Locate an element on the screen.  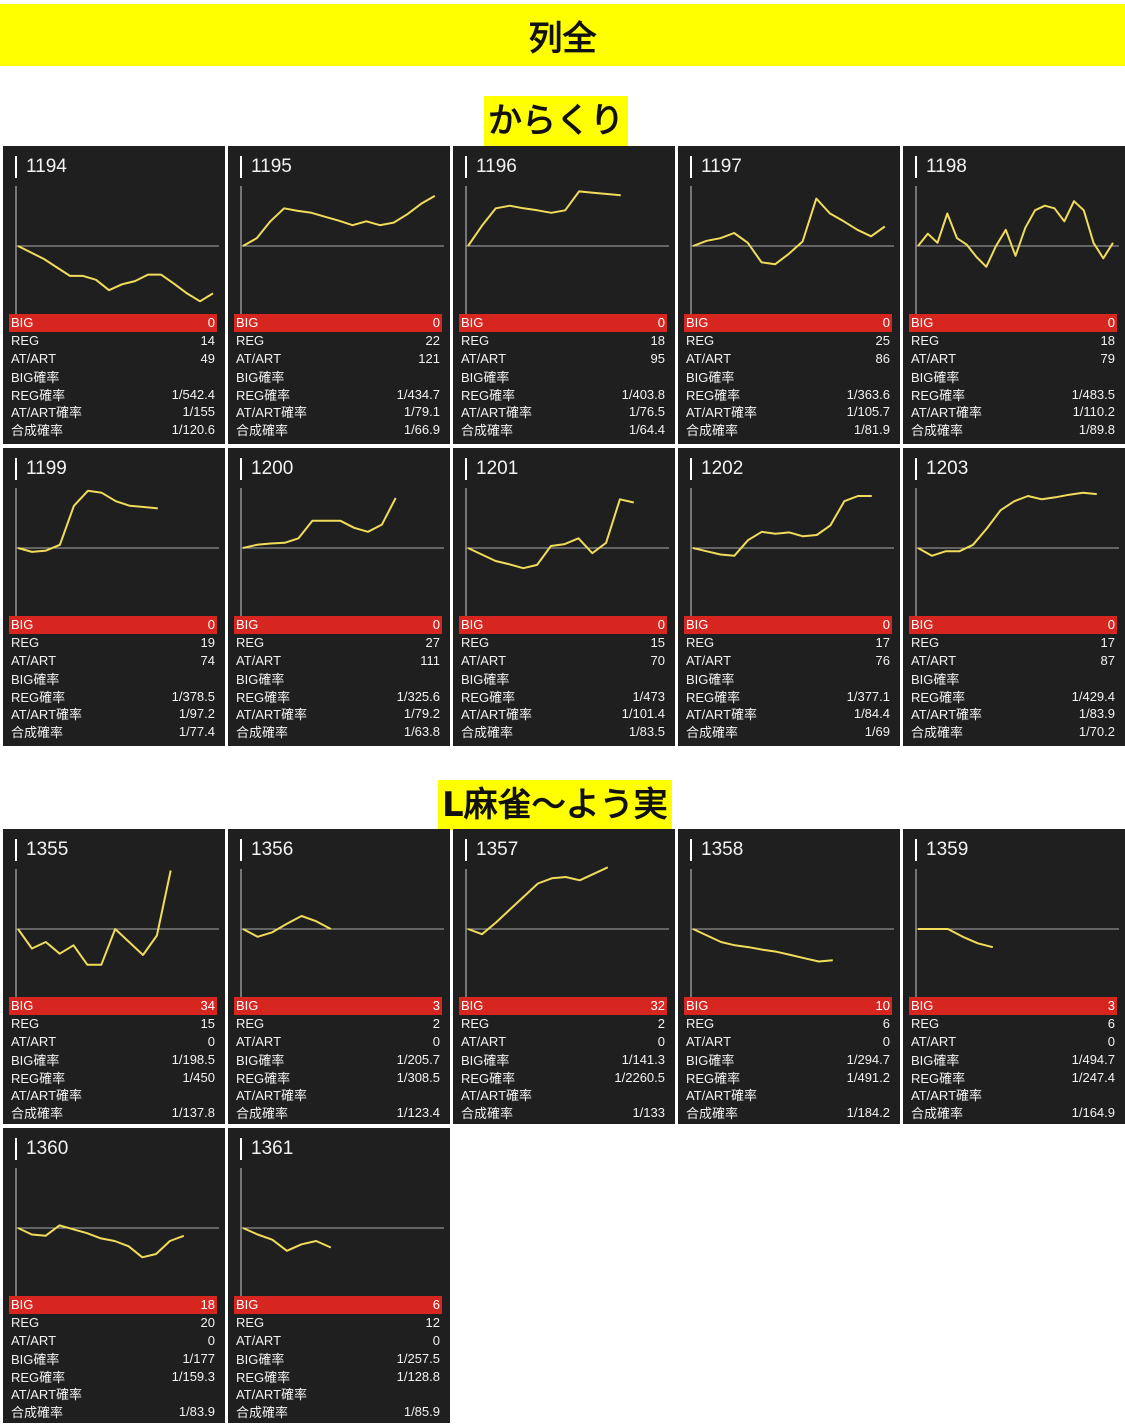
stat-value: 1/128.8 is located at coordinates (418, 1376).